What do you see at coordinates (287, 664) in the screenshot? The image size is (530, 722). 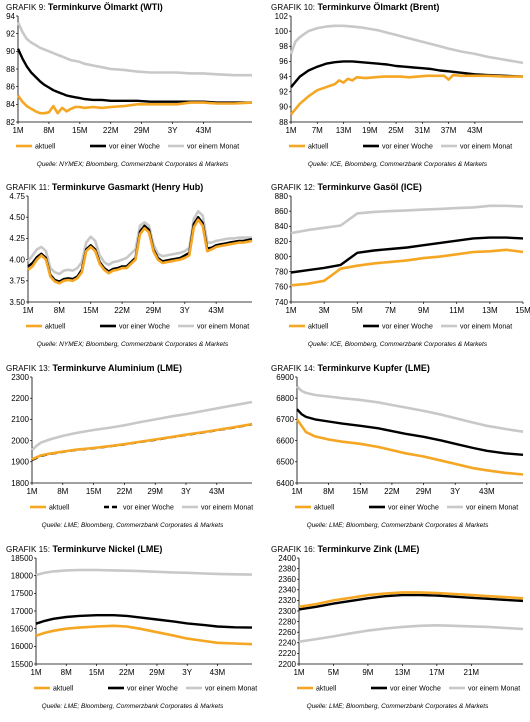 I see `y-tick-label: 2200` at bounding box center [287, 664].